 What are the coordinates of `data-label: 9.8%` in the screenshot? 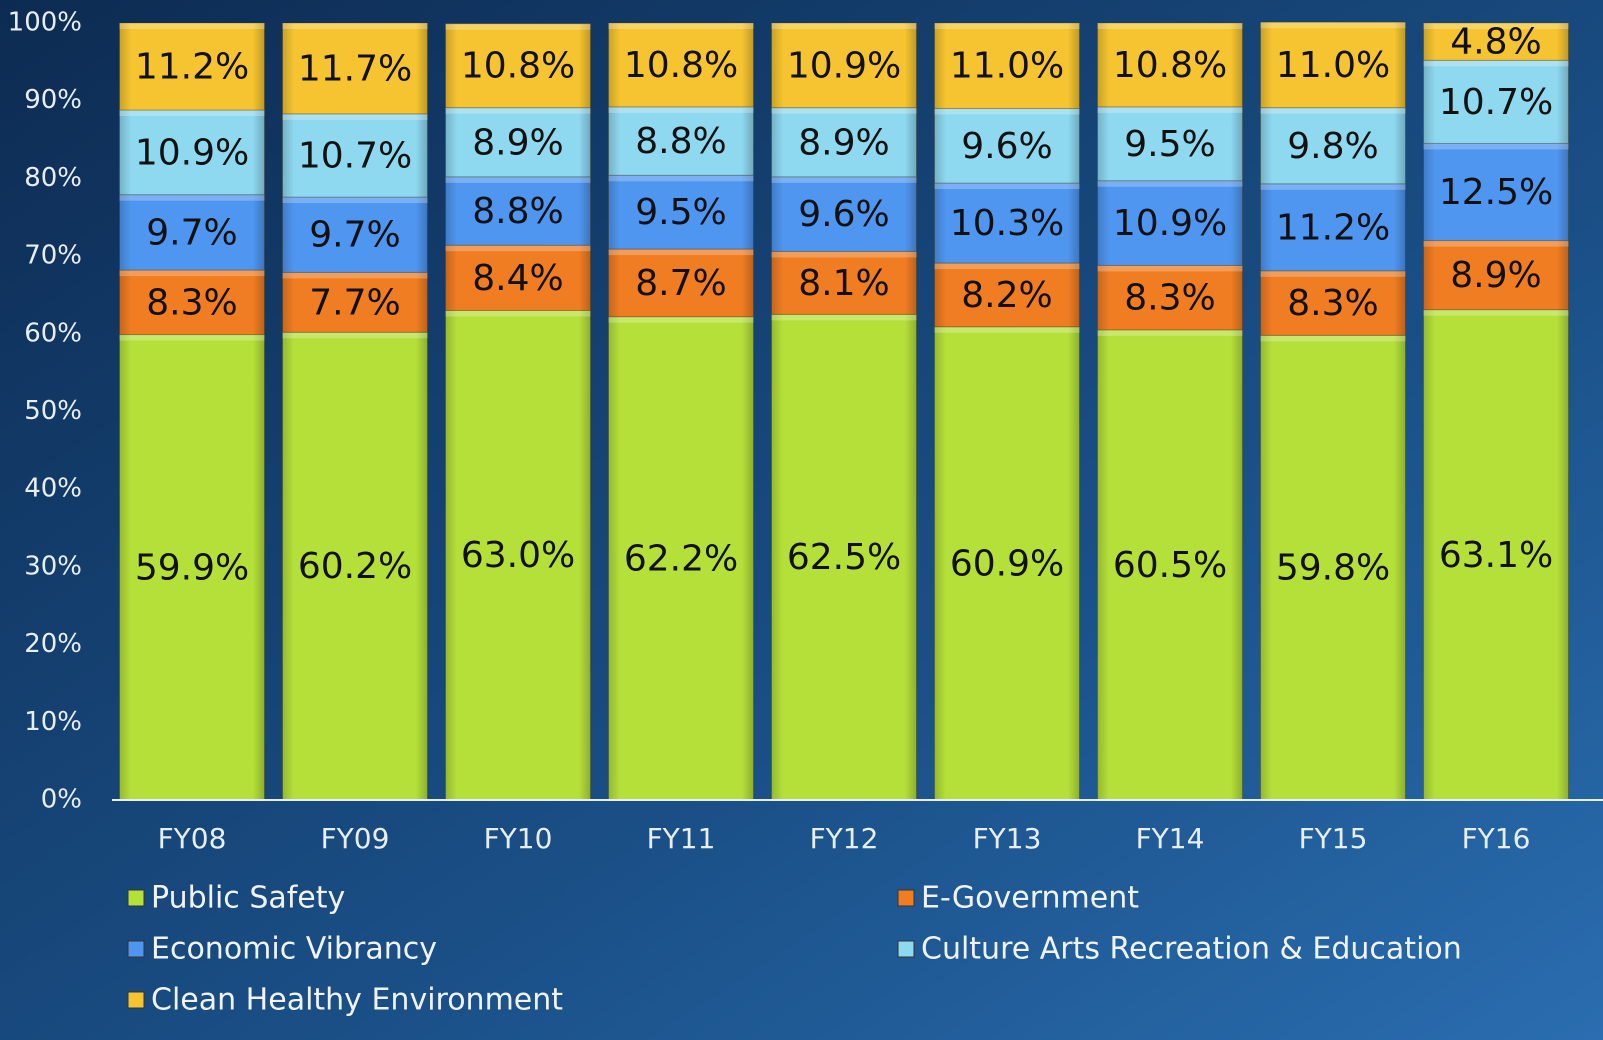 It's located at (1332, 146).